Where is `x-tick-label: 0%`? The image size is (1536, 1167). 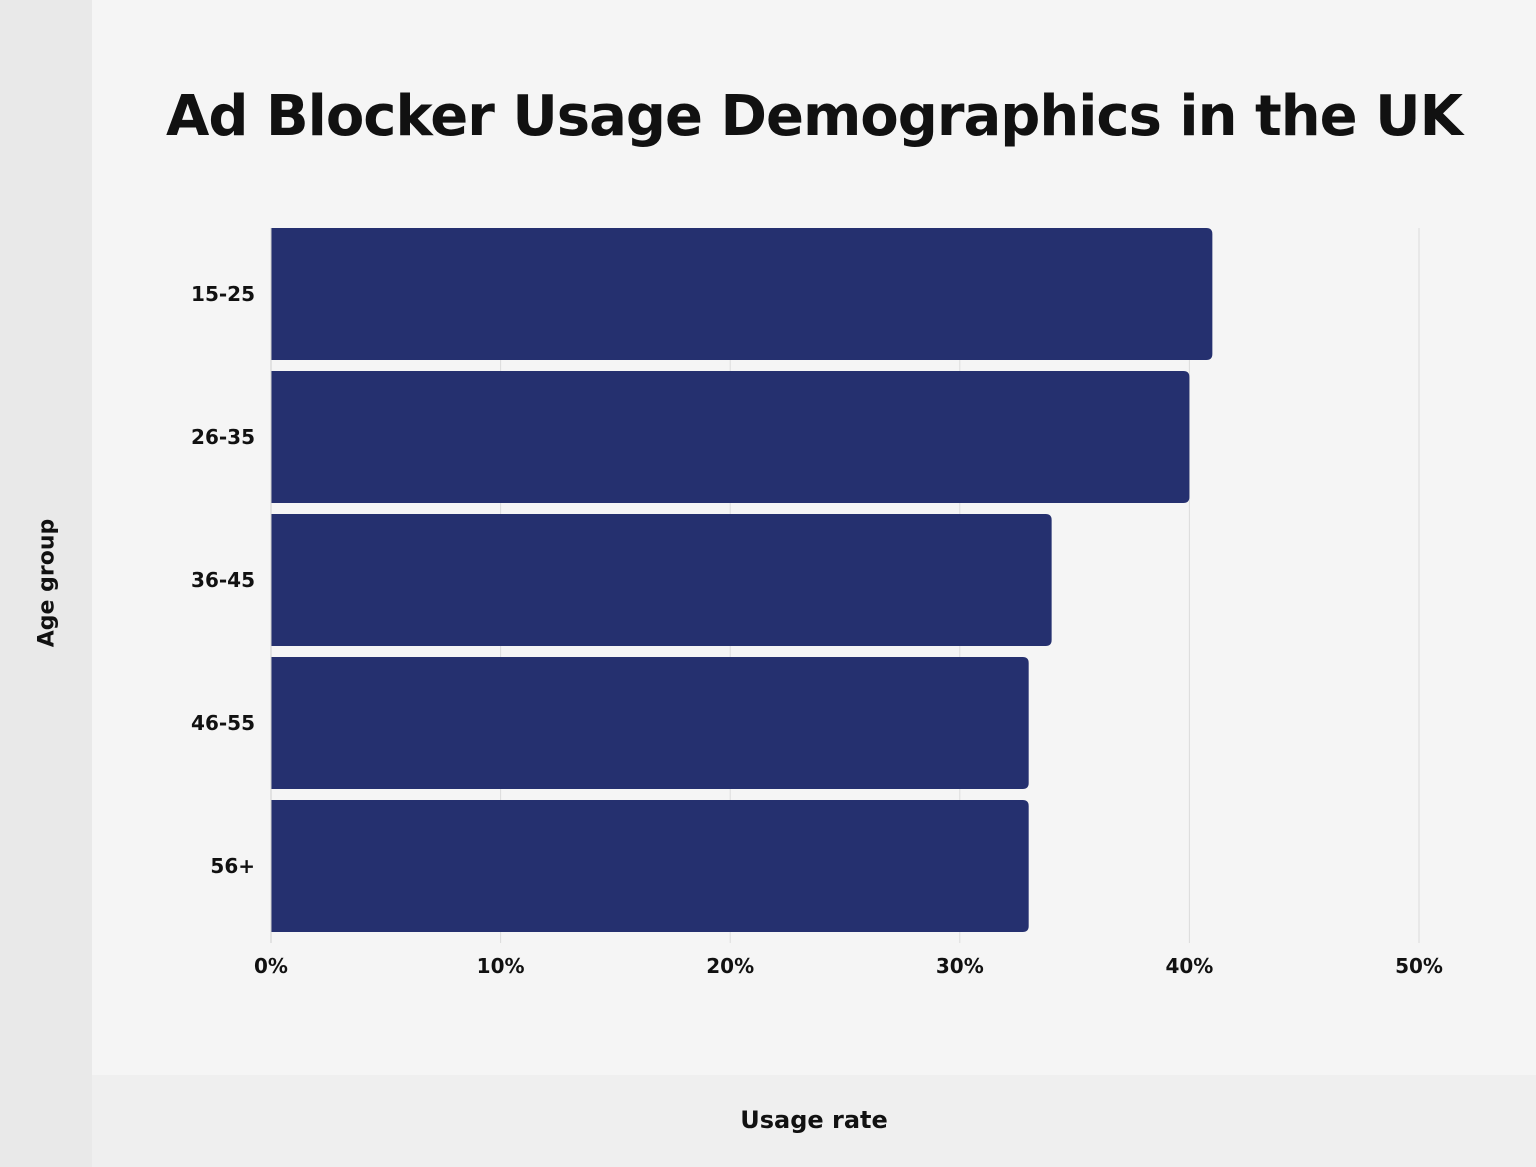
x-tick-label: 0% is located at coordinates (271, 966).